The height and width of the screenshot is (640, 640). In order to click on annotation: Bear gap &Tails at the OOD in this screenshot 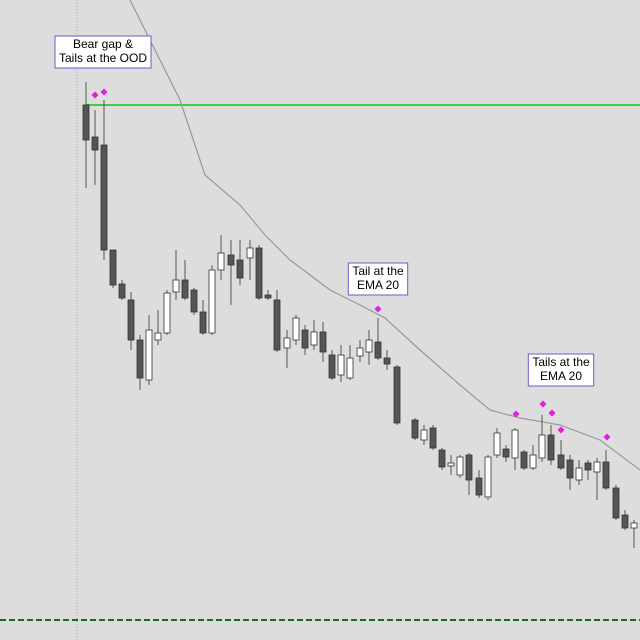, I will do `click(103, 52)`.